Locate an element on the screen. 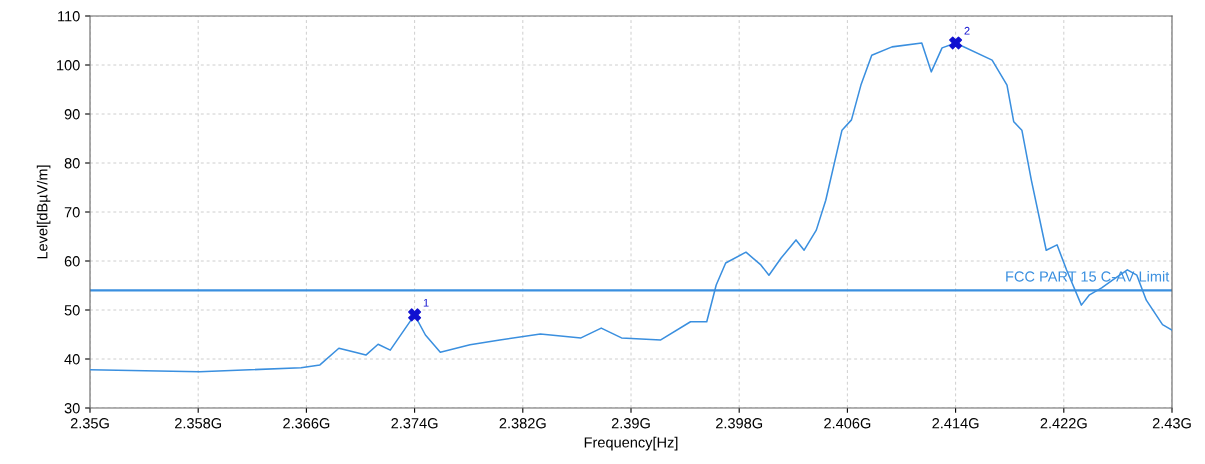  x-axis-title: Frequency[Hz] is located at coordinates (631, 443).